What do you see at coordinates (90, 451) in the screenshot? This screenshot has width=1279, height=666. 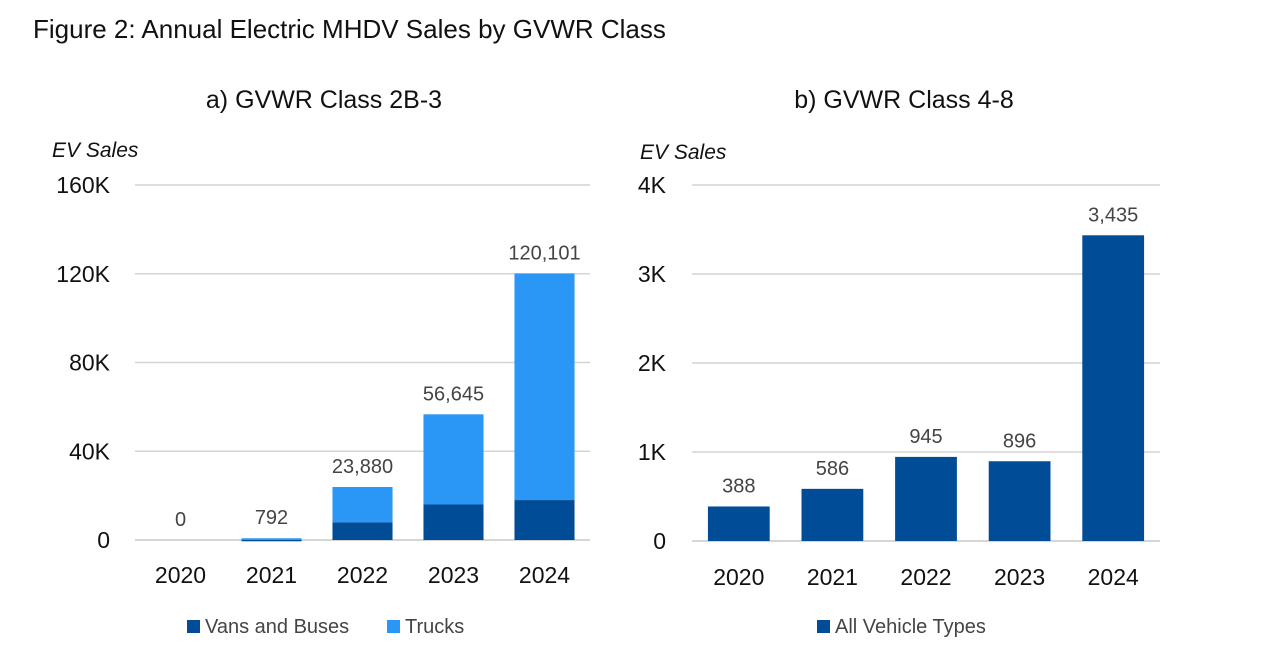 I see `y-tick-label: 40K` at bounding box center [90, 451].